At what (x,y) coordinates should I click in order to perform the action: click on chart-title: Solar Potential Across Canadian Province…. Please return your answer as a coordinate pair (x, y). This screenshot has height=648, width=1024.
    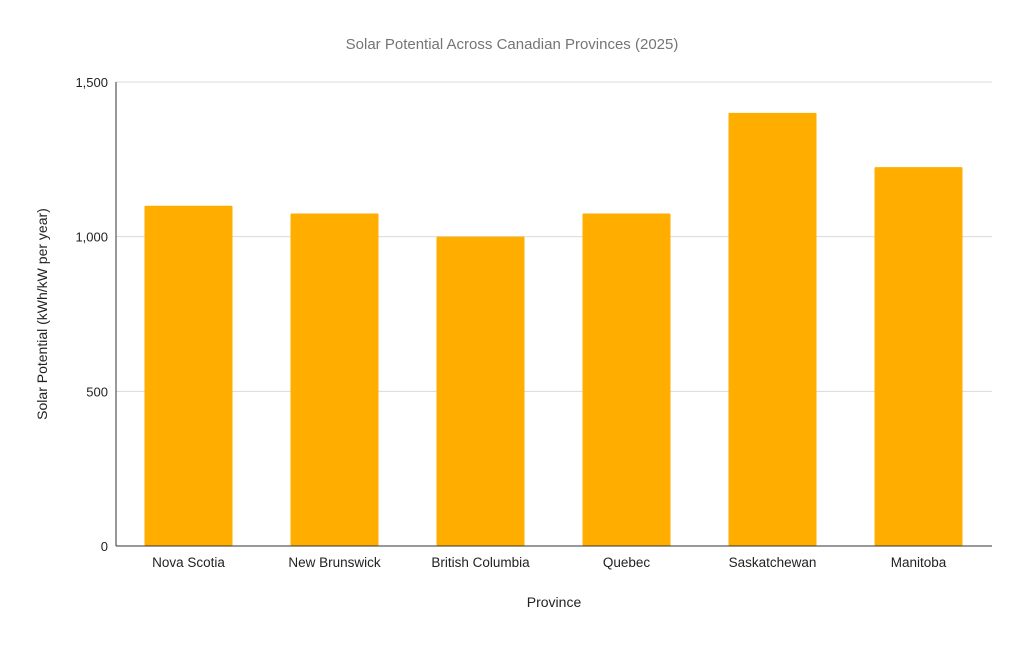
    Looking at the image, I should click on (512, 44).